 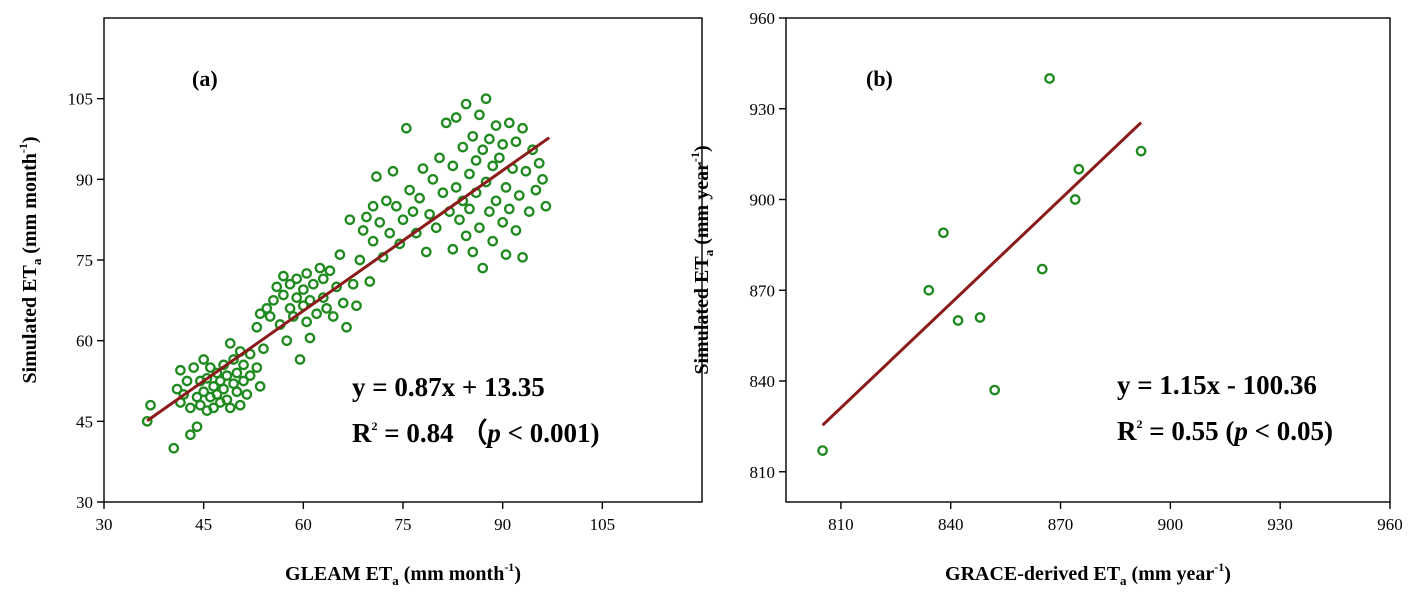 I want to click on panel-a-label: (a), so click(x=205, y=78).